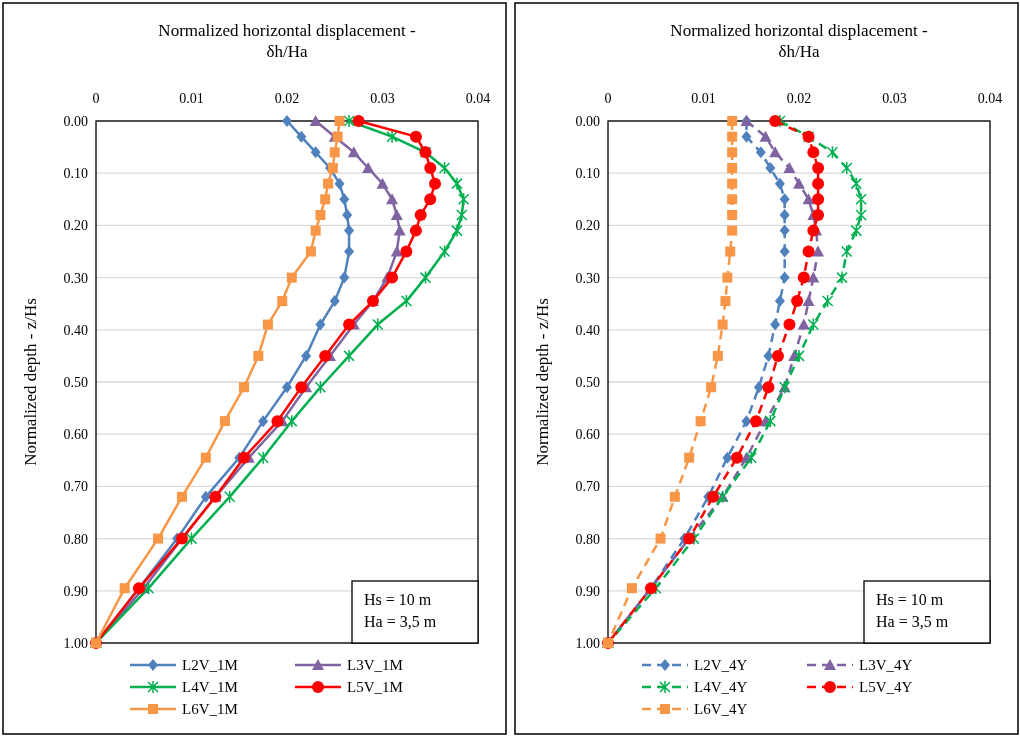 This screenshot has width=1020, height=737. I want to click on legend-label: L2V_1M, so click(210, 665).